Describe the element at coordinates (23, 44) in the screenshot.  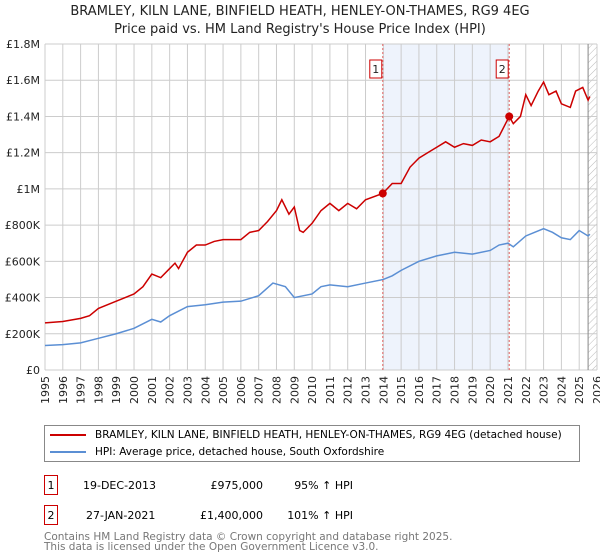
I see `y-tick-label: £1.8M` at that location.